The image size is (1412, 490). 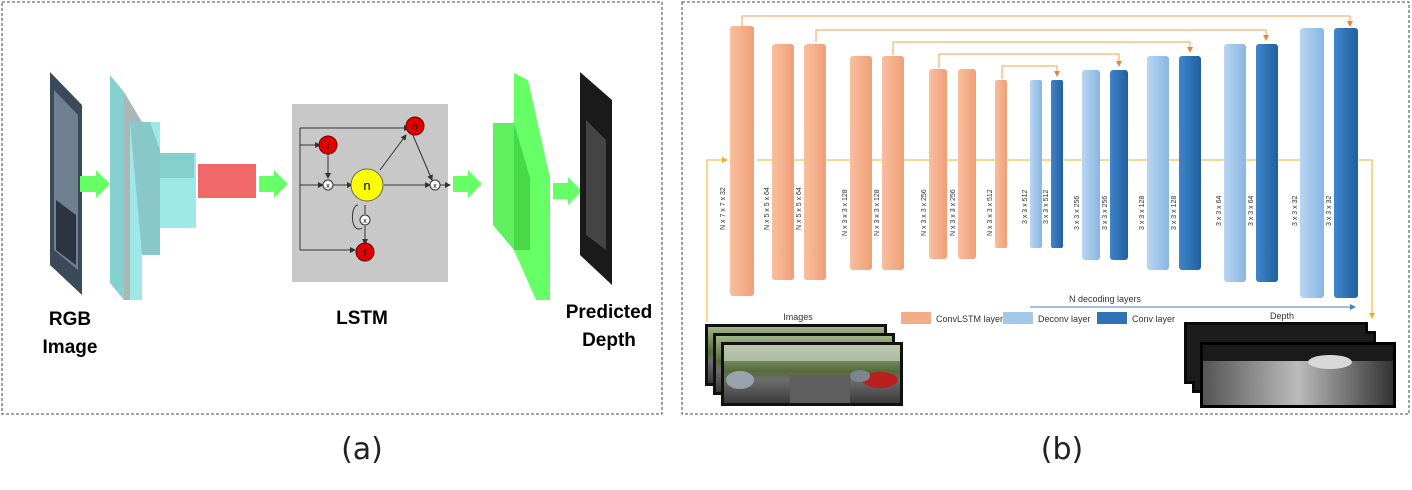 I want to click on gate-o-label: o, so click(x=415, y=127).